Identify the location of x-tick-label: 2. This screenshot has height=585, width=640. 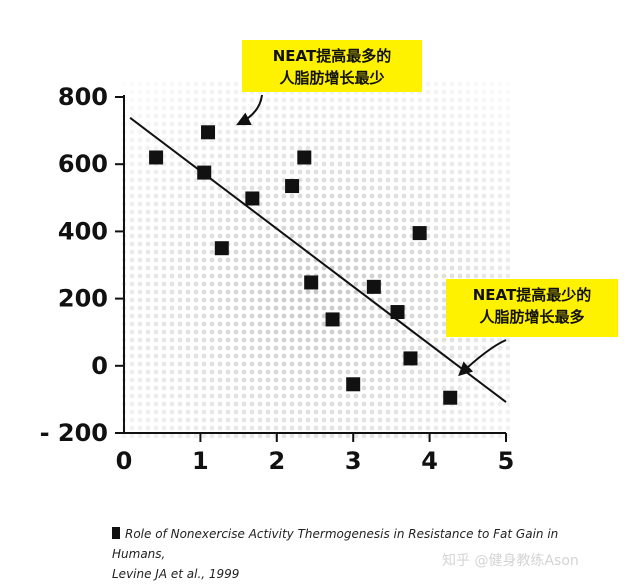
(276, 461).